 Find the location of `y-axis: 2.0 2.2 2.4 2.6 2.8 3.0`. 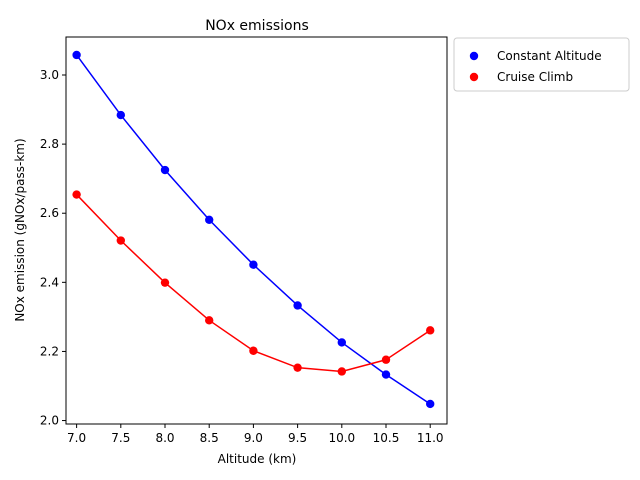

y-axis: 2.0 2.2 2.4 2.6 2.8 3.0 is located at coordinates (53, 248).